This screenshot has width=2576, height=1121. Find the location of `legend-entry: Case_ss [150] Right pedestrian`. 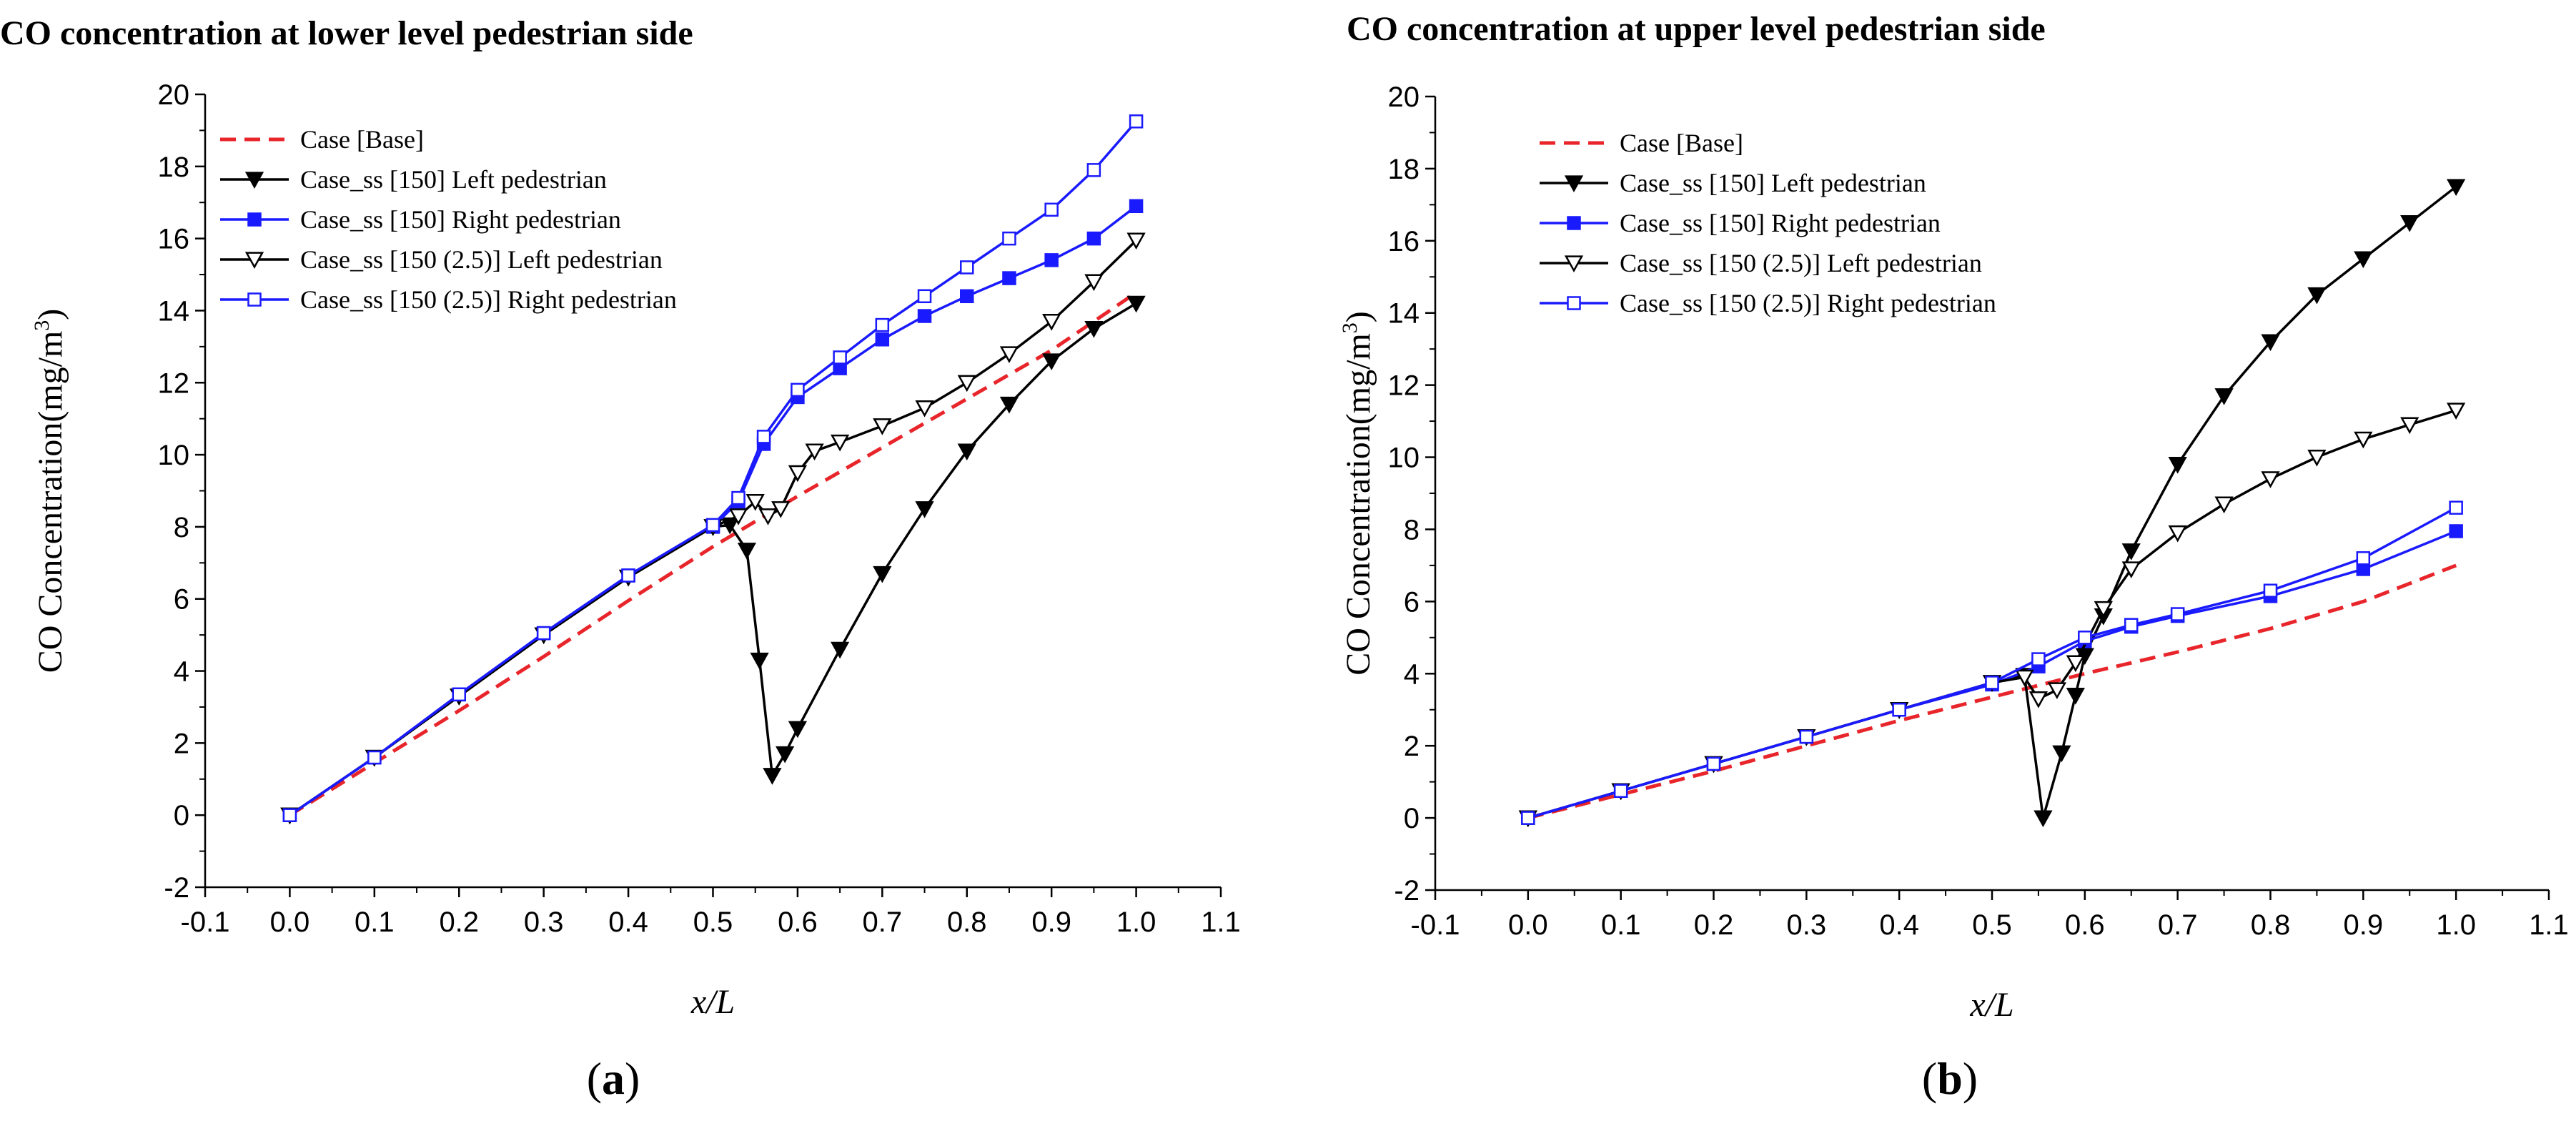

legend-entry: Case_ss [150] Right pedestrian is located at coordinates (1781, 223).